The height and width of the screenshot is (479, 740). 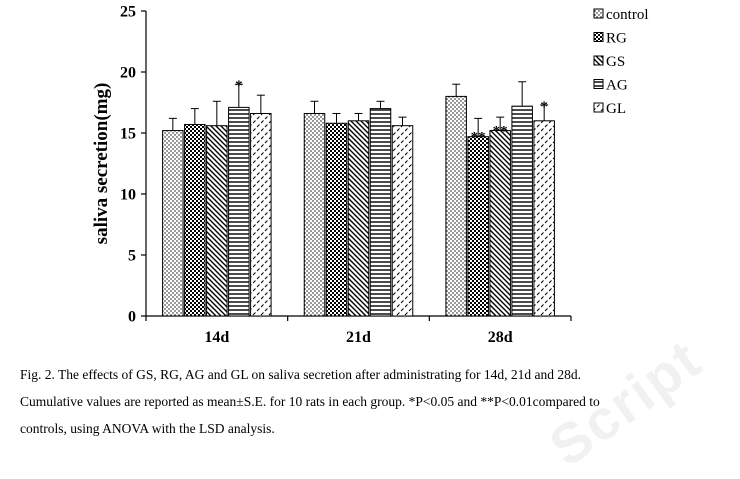 I want to click on bar-control-21d, so click(x=314, y=214).